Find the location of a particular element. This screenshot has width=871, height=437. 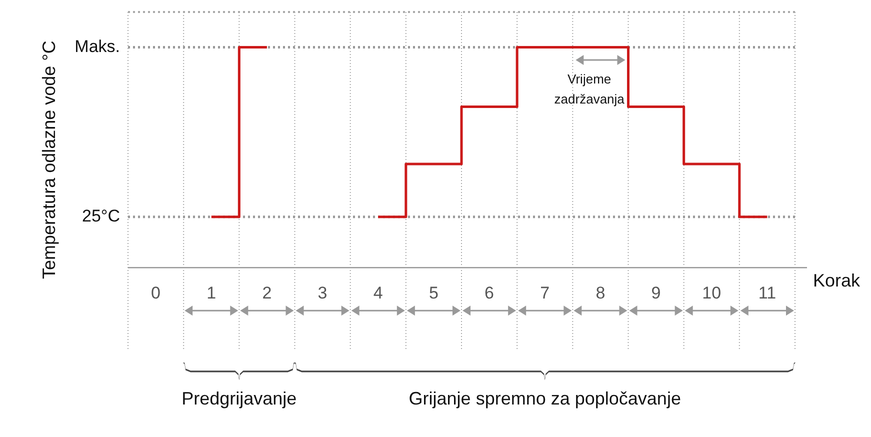

x-tick-label: 0 is located at coordinates (156, 292).